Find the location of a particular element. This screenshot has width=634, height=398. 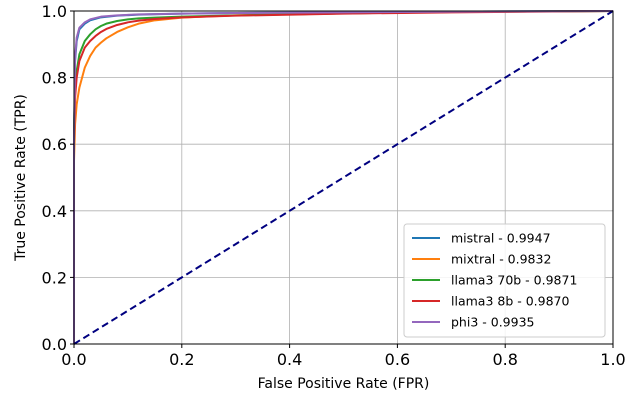

y-tick-label: 0.0 is located at coordinates (54, 344).